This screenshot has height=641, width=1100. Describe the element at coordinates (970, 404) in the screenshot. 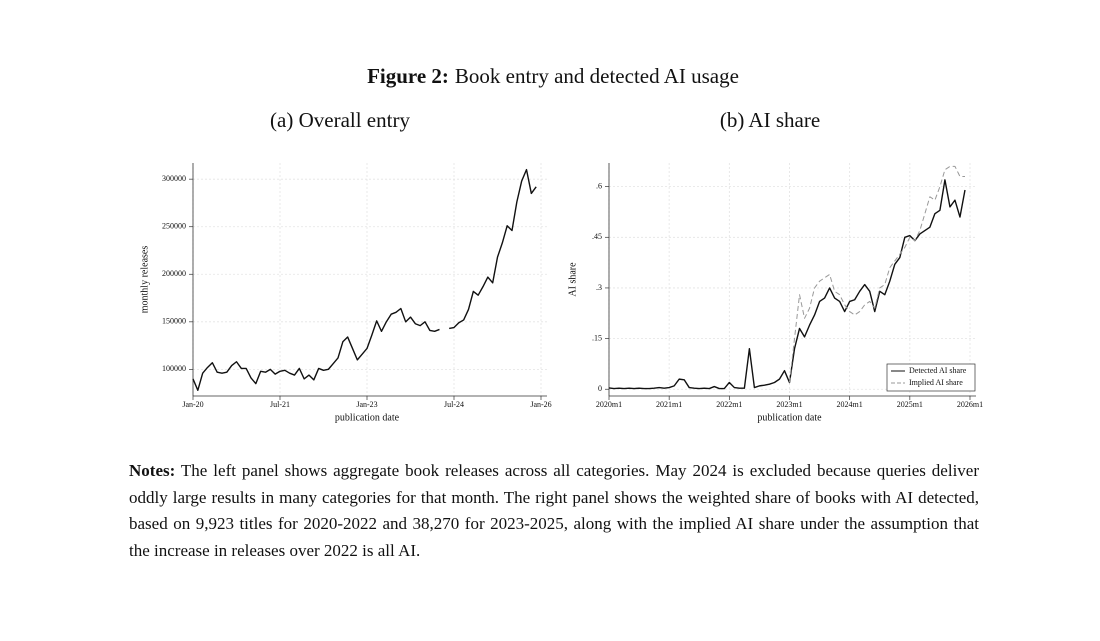

I see `x-tick-label: 2026m1` at that location.